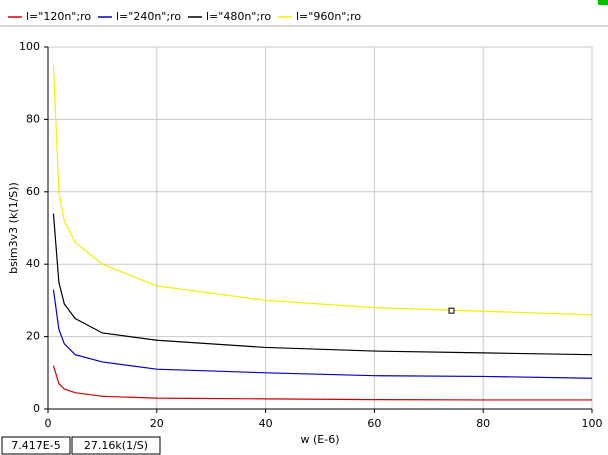 The image size is (608, 455). Describe the element at coordinates (320, 439) in the screenshot. I see `x-axis-label: w (E-6)` at that location.